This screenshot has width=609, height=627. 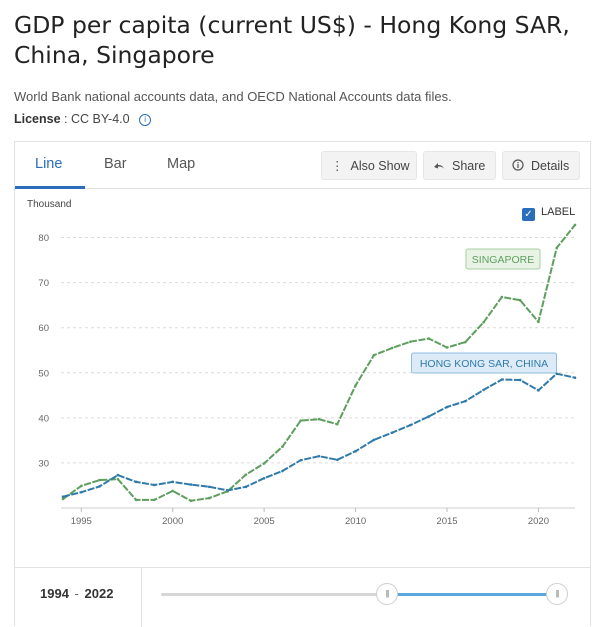 I want to click on data-point-singapore-2022, so click(x=575, y=225).